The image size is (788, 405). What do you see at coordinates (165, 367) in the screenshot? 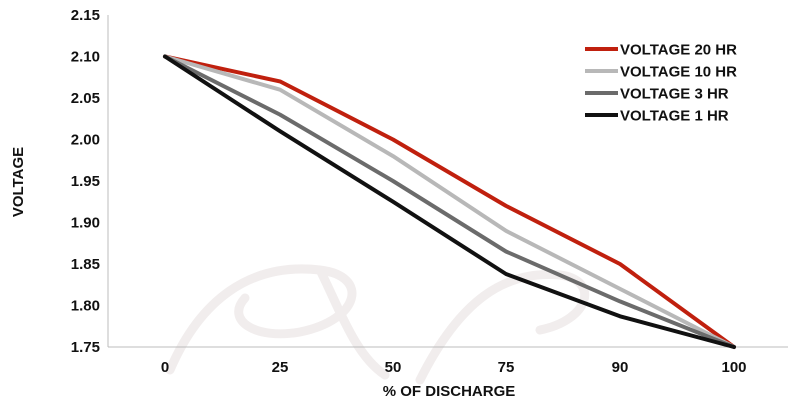
I see `x-tick-label: 0` at bounding box center [165, 367].